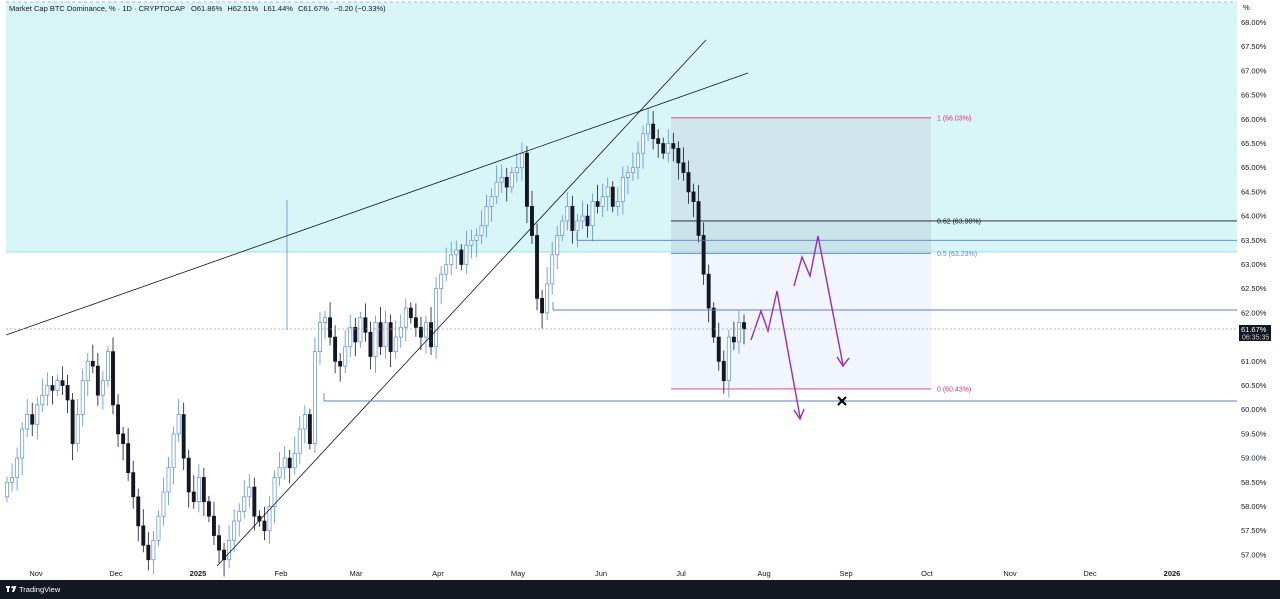  I want to click on price-tick-label: 66.00%, so click(1254, 119).